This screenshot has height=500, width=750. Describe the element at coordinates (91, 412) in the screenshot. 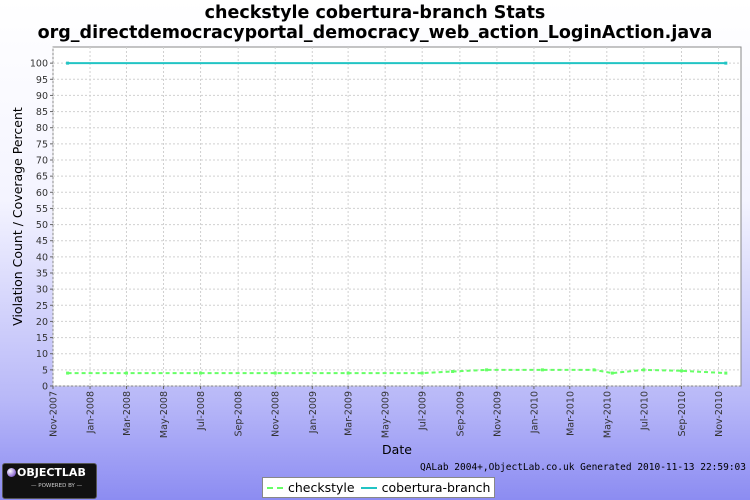

I see `x-tick-label: Jan-2008` at that location.